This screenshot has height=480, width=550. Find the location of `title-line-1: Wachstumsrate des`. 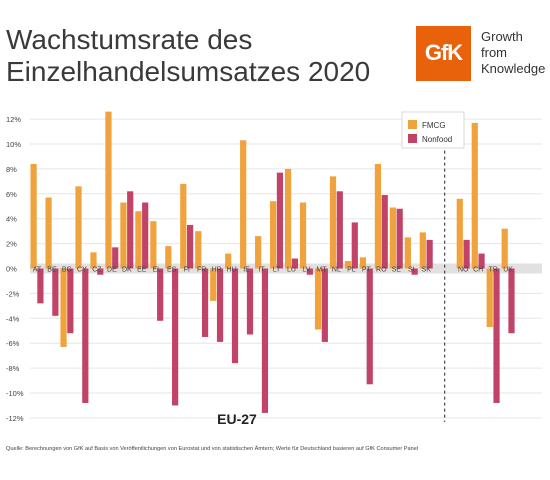

title-line-1: Wachstumsrate des is located at coordinates (129, 39).